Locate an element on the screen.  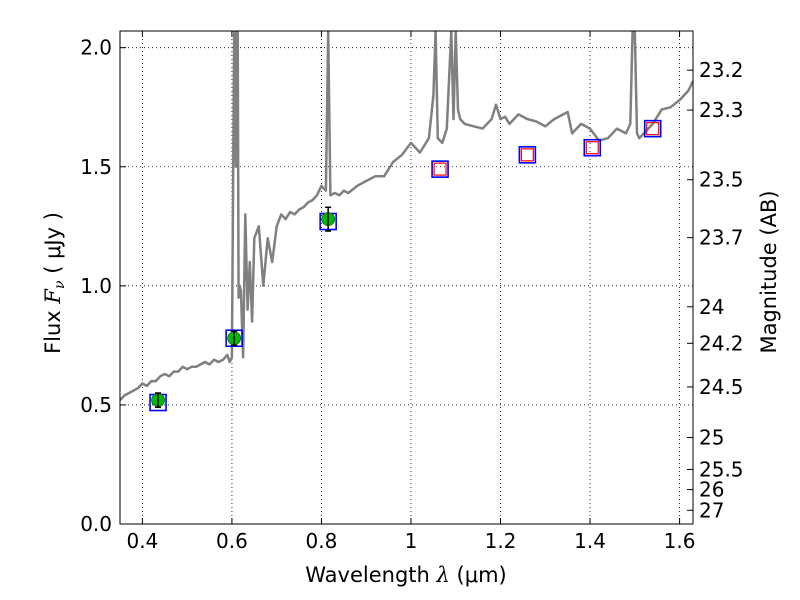
y-tick-label: 1.5 is located at coordinates (96, 167).